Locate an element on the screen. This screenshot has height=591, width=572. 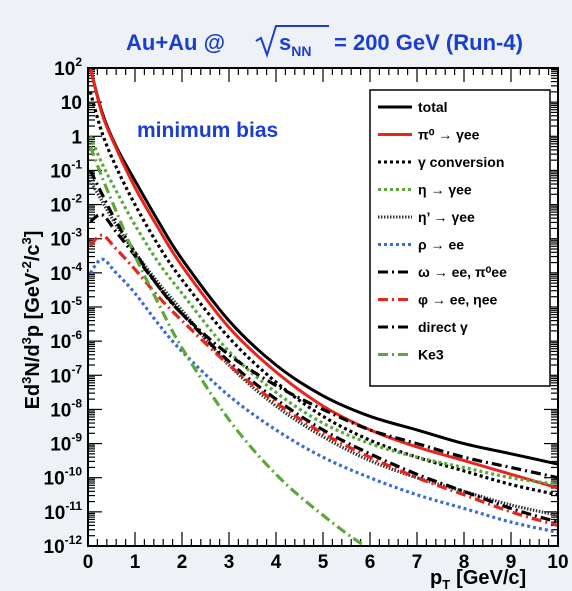
ylabel-a: Ed is located at coordinates (33, 397).